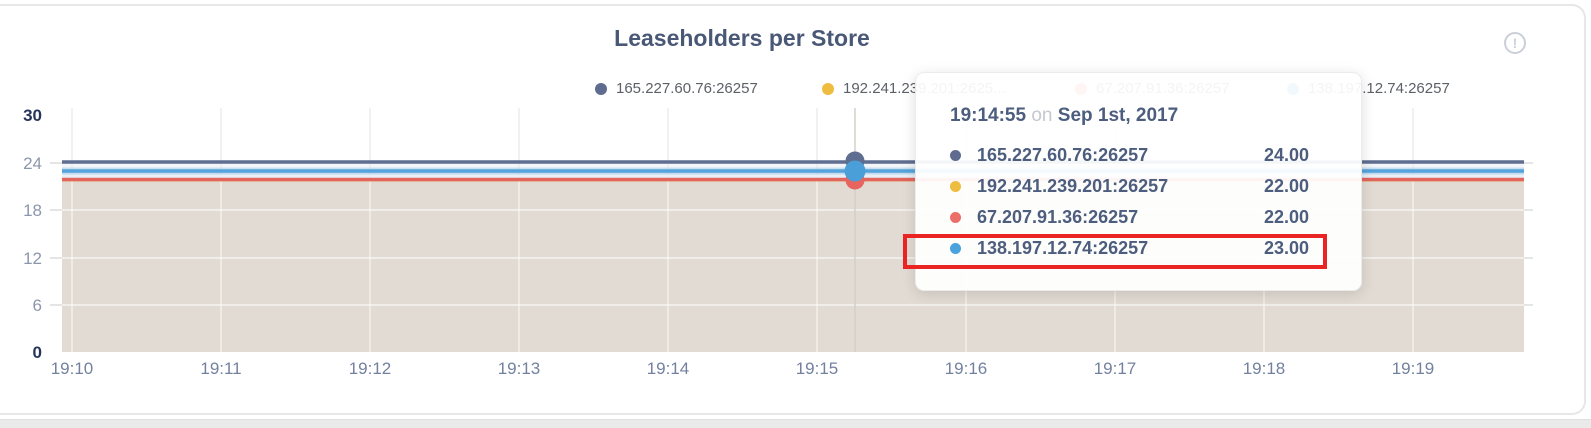  Describe the element at coordinates (1058, 217) in the screenshot. I see `tooltip-series-name: 67.207.91.36:26257` at that location.